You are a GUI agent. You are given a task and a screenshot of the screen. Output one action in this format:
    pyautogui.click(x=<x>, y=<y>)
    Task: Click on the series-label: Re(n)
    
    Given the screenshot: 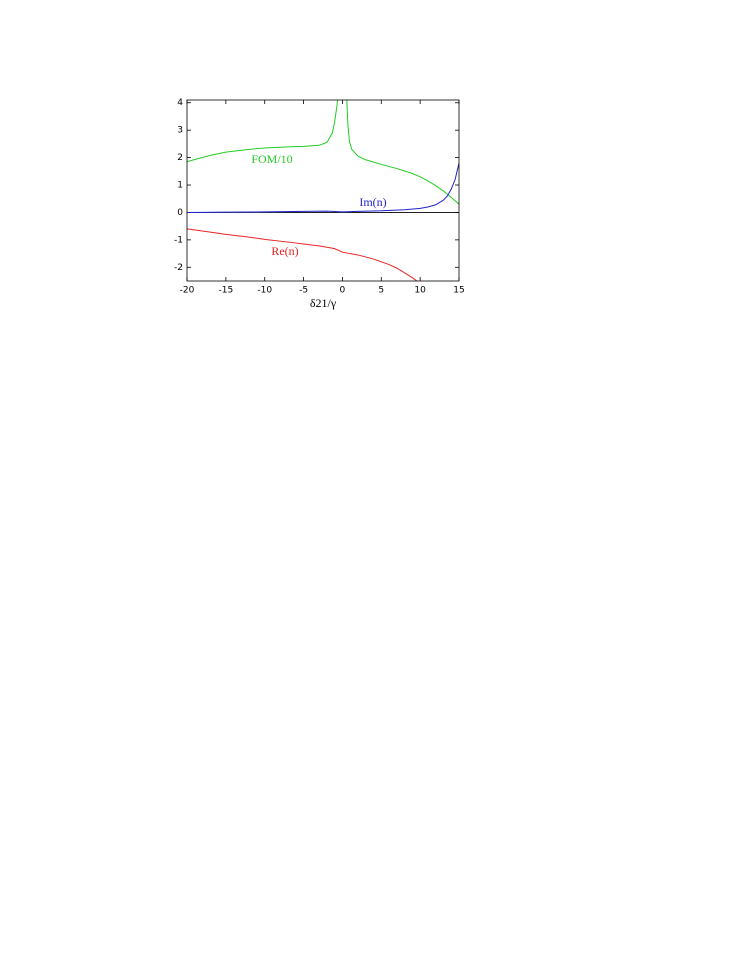 What is the action you would take?
    pyautogui.click(x=284, y=251)
    